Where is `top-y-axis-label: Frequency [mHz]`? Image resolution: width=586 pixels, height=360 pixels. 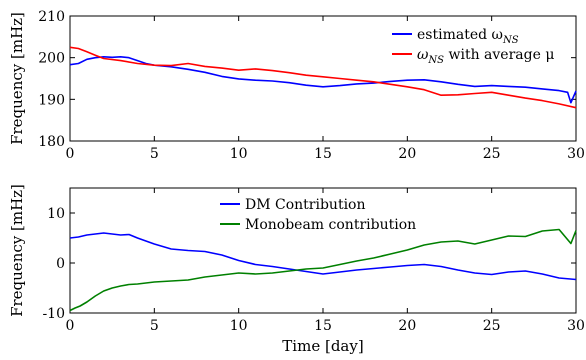
top-y-axis-label: Frequency [mHz] is located at coordinates (17, 78).